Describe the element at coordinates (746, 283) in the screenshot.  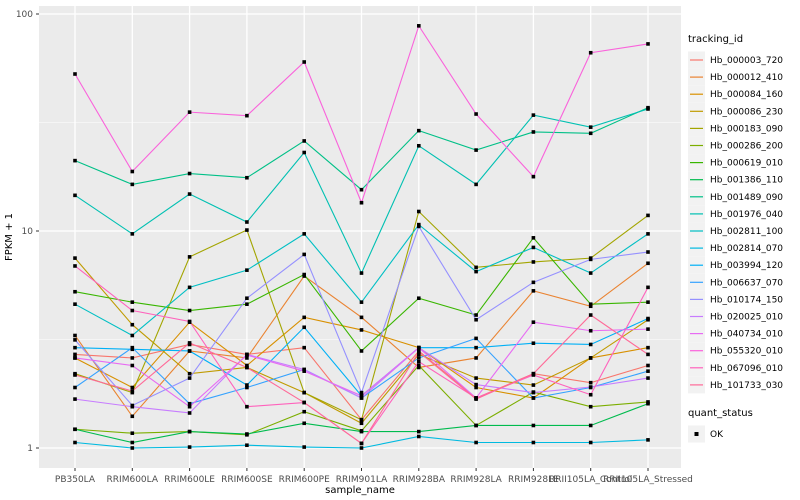
I see `legend-label-Hb_006637_070: Hb_006637_070` at that location.